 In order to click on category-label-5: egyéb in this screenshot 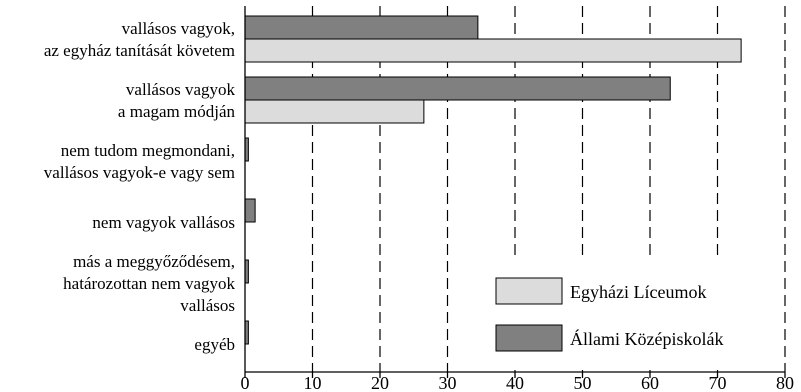, I will do `click(214, 344)`.